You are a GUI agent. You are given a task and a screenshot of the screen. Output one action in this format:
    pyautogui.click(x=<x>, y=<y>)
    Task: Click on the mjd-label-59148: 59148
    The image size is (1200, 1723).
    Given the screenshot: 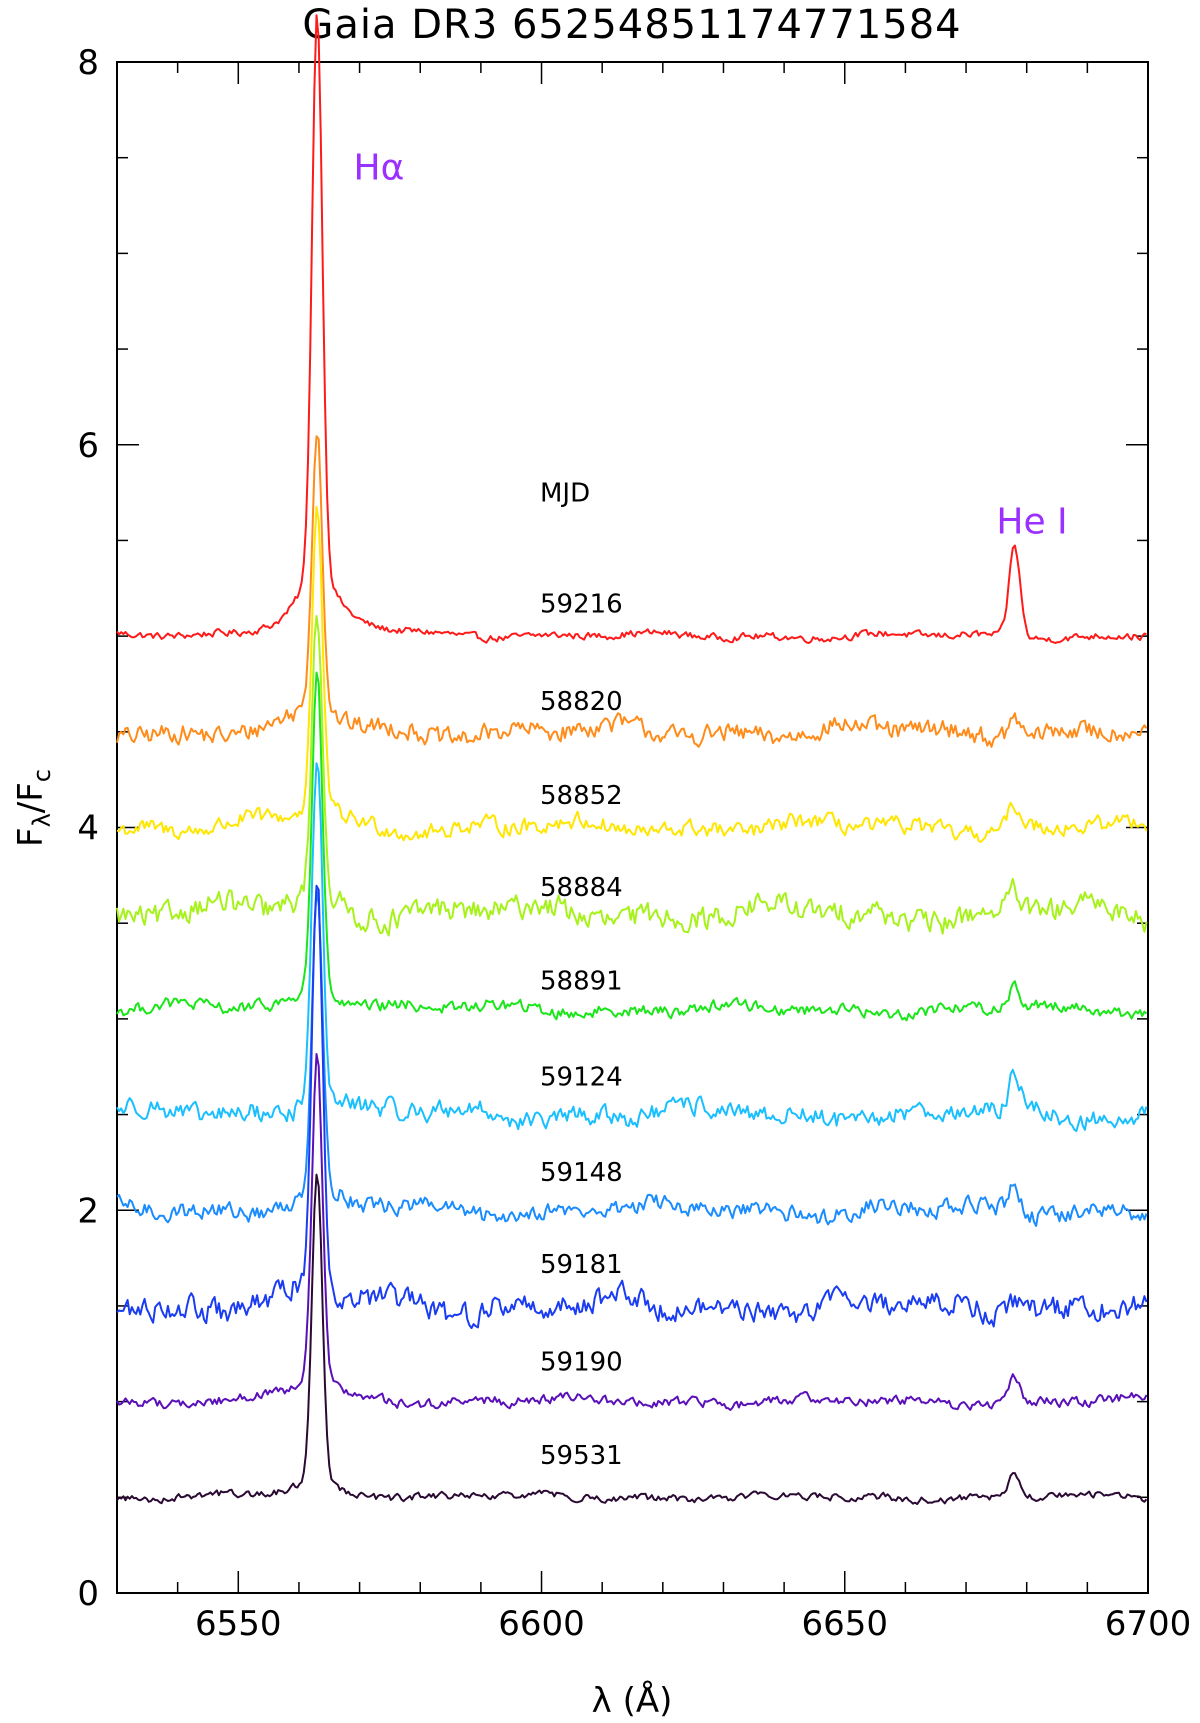 What is the action you would take?
    pyautogui.click(x=581, y=1173)
    